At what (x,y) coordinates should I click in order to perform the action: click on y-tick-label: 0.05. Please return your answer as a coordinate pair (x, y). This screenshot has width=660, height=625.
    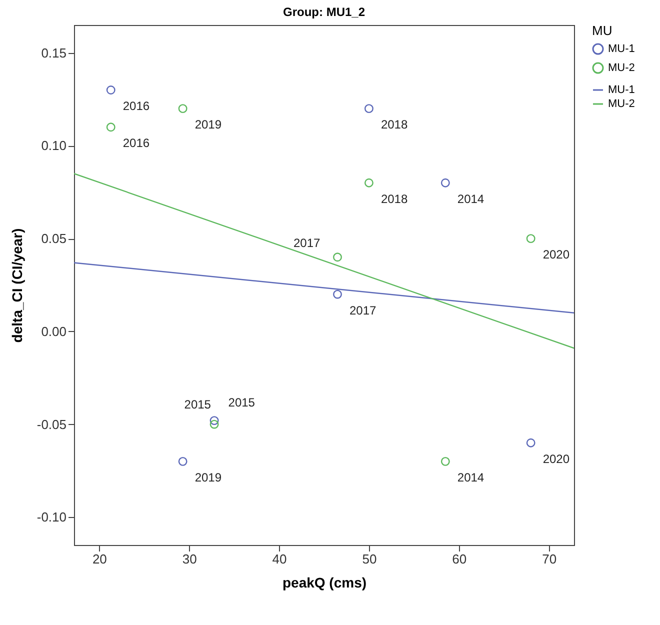
    Looking at the image, I should click on (53, 238).